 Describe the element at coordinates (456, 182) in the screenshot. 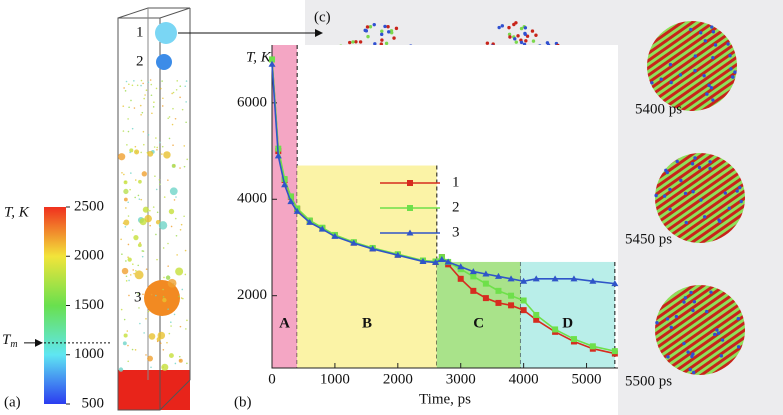

I see `legend-label: 1` at that location.